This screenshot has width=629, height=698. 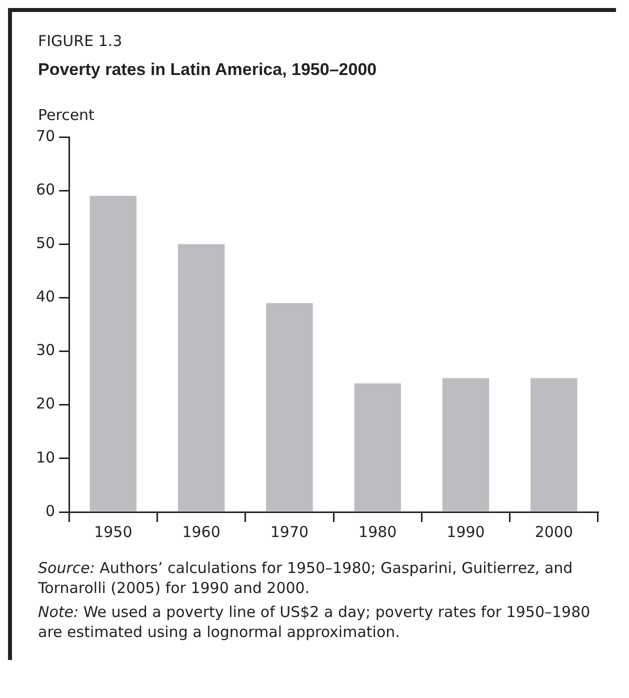 I want to click on chart-title: Poverty rates in Latin America, 1950–2000, so click(x=208, y=70).